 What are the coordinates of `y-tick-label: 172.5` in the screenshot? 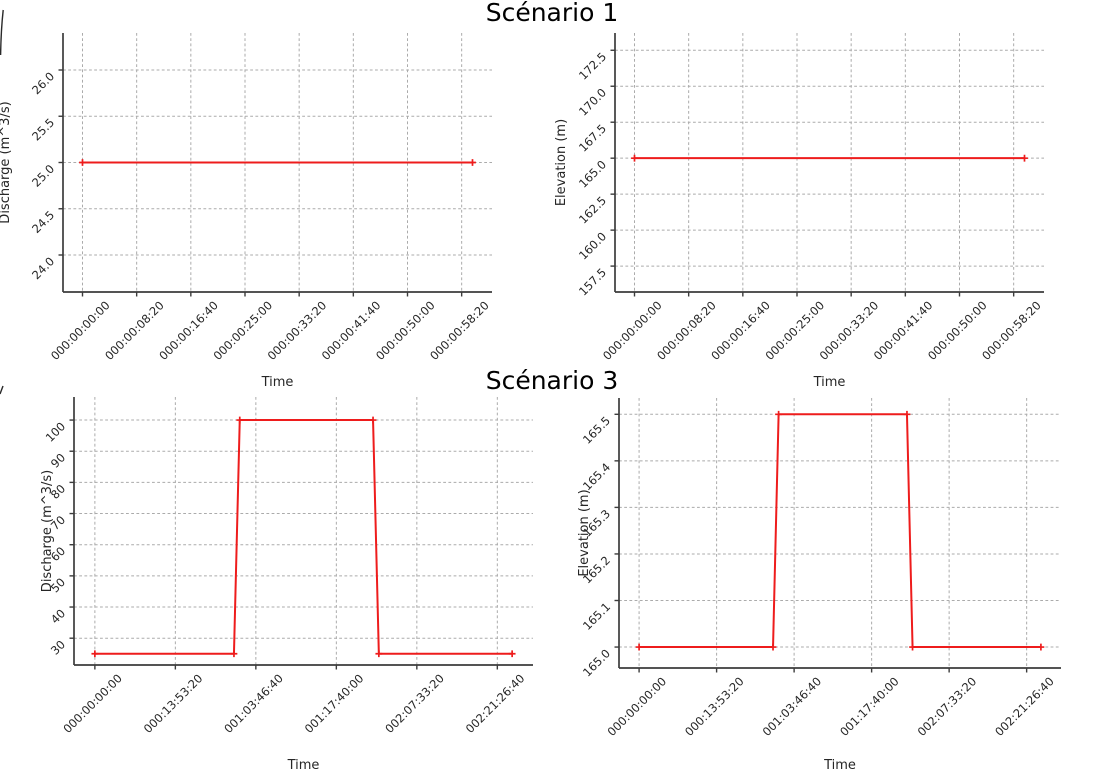 It's located at (592, 65).